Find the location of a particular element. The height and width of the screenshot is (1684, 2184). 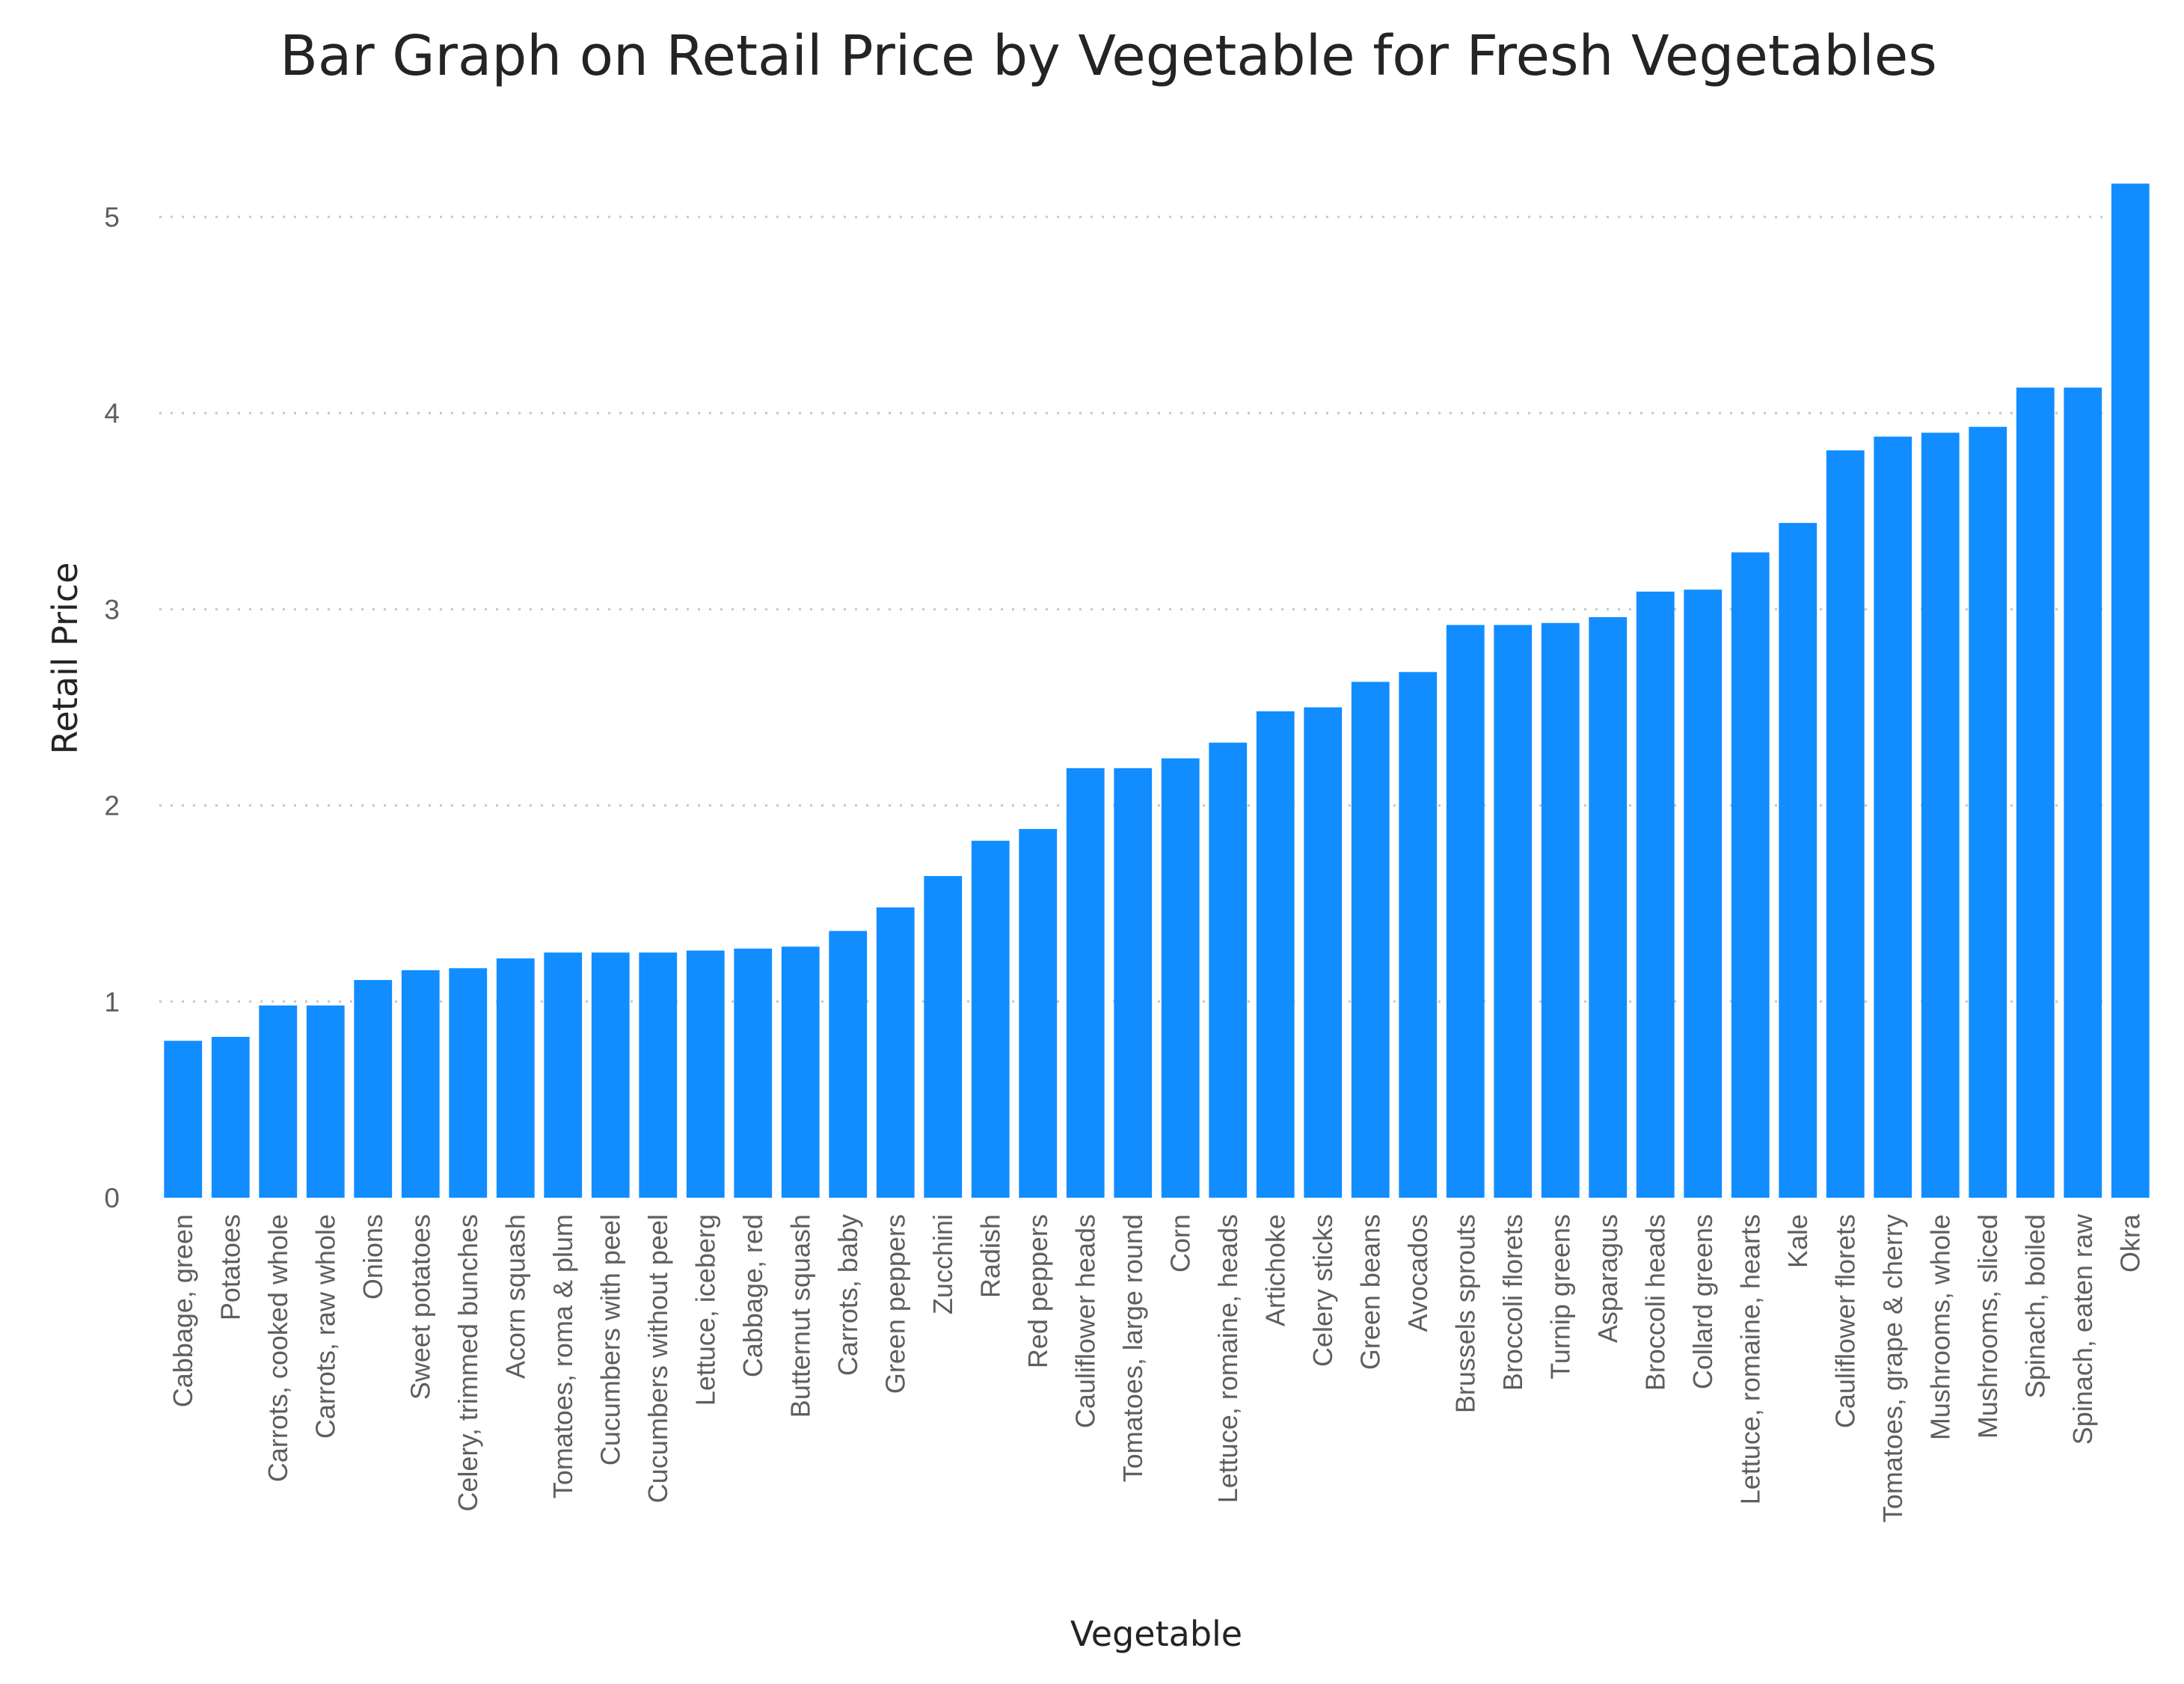

x-category-label: Cabbage, green is located at coordinates (183, 1310).